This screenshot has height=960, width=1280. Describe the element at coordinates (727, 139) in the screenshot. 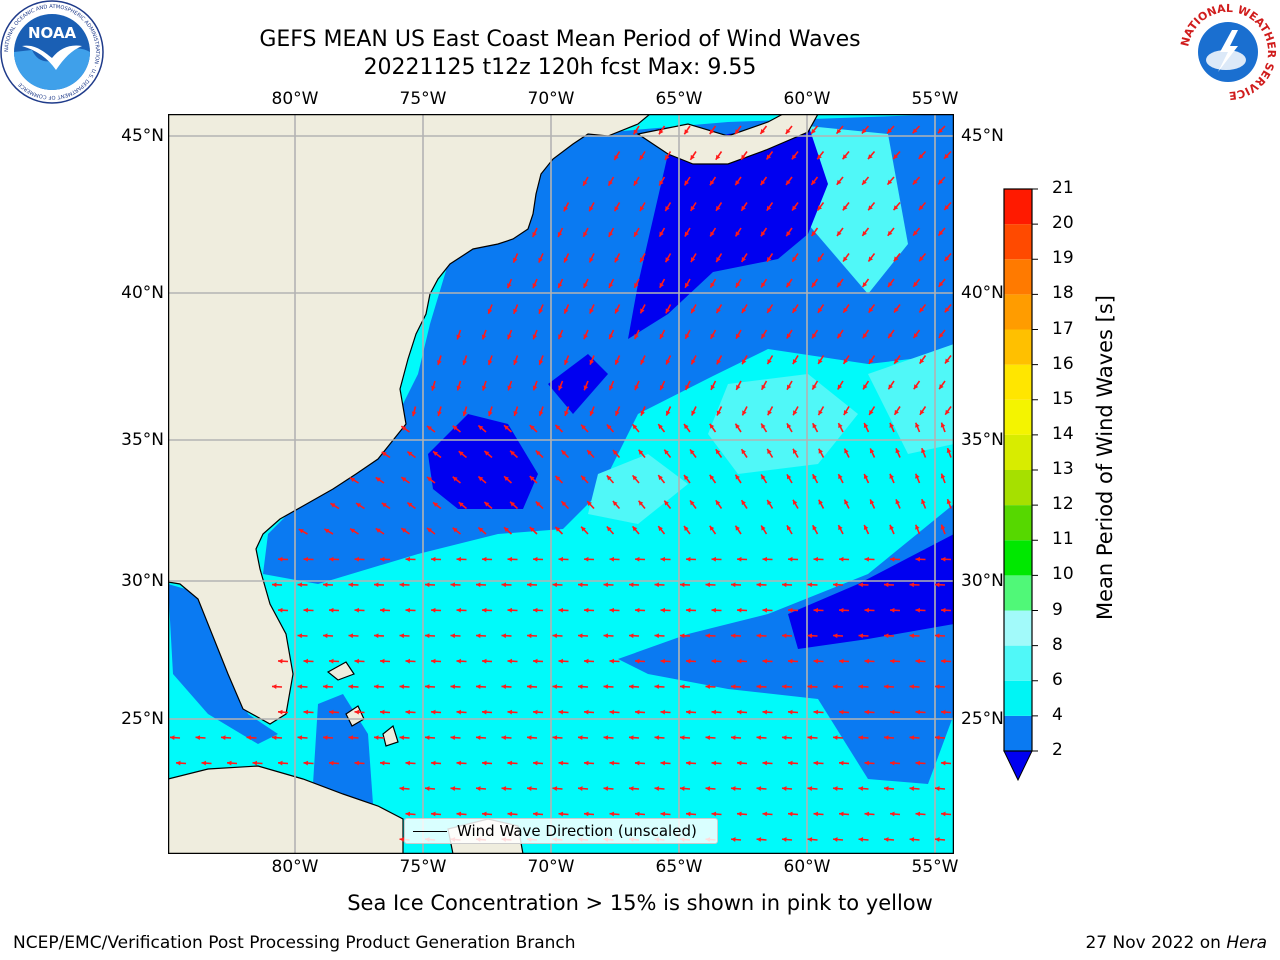

I see `land-nova-scotia` at that location.